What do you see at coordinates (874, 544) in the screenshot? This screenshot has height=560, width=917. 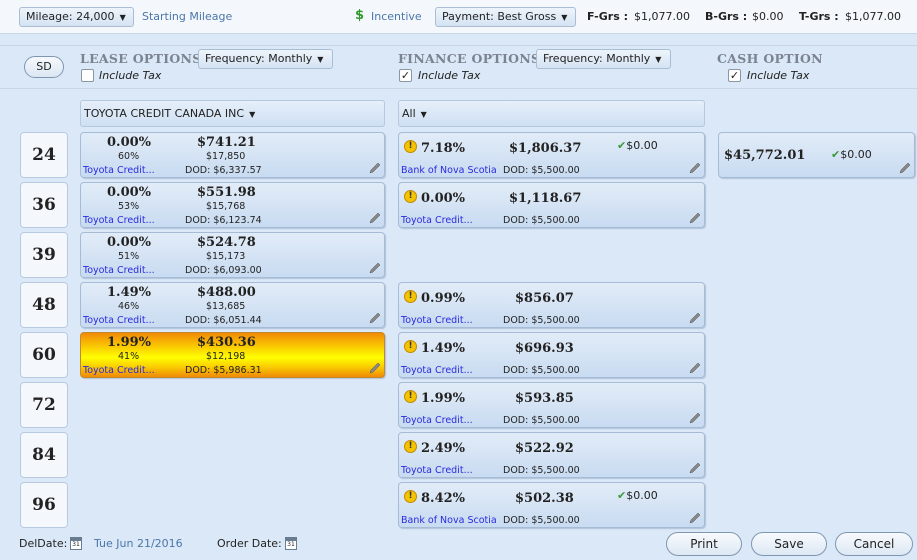 I see `cancel-button: Cancel` at bounding box center [874, 544].